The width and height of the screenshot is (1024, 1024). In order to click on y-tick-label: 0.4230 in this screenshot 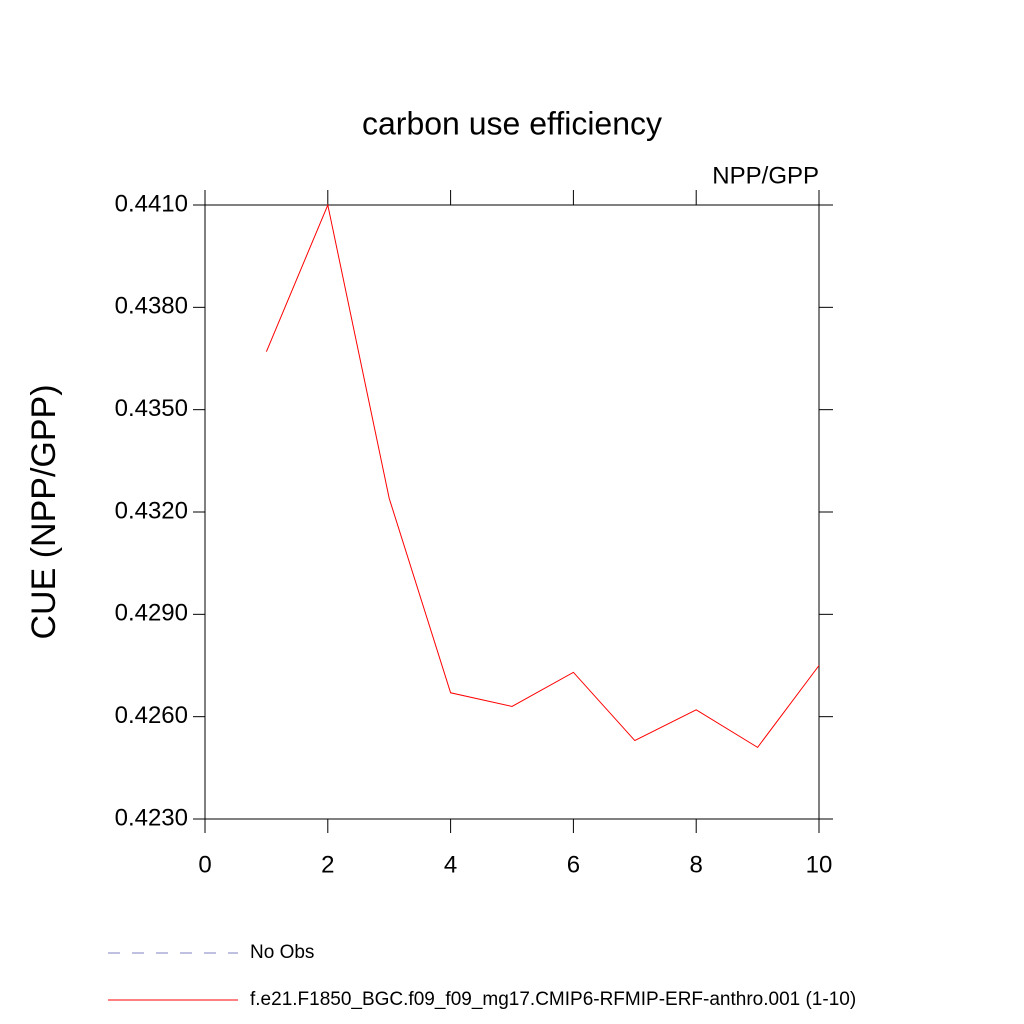, I will do `click(151, 817)`.